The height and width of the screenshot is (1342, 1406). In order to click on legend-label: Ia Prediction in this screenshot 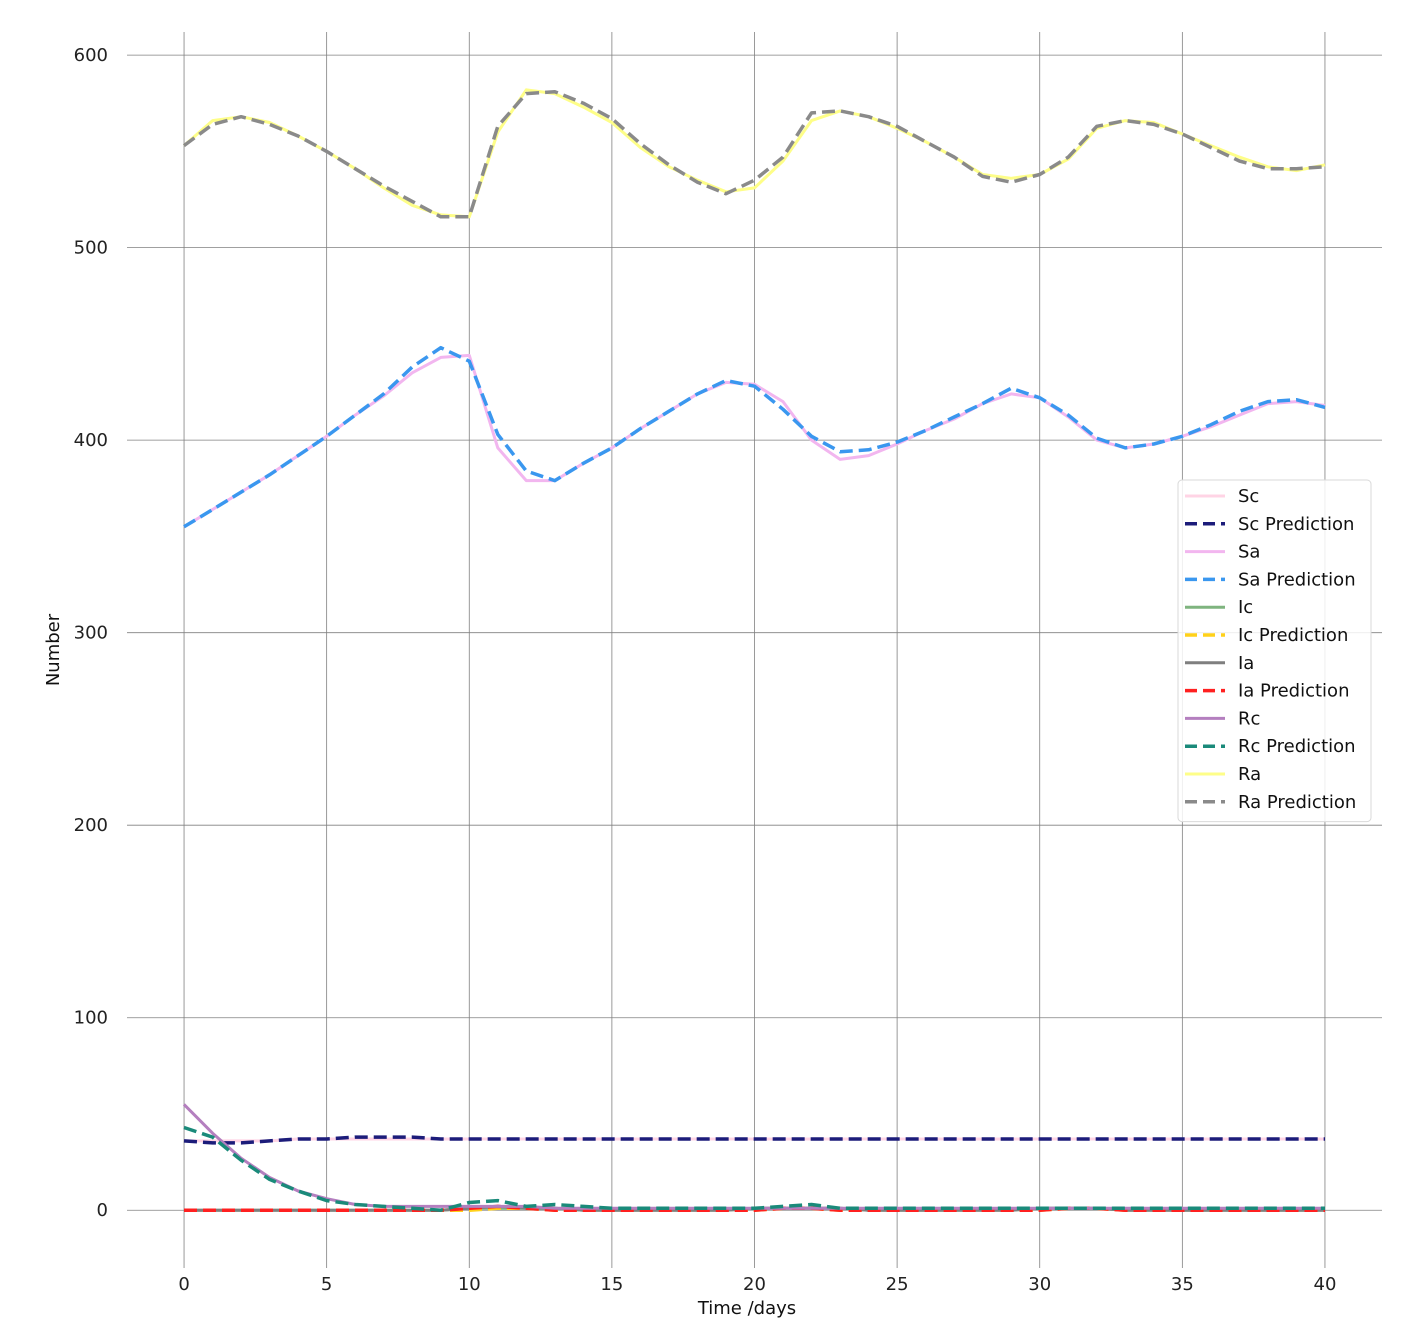, I will do `click(1293, 691)`.